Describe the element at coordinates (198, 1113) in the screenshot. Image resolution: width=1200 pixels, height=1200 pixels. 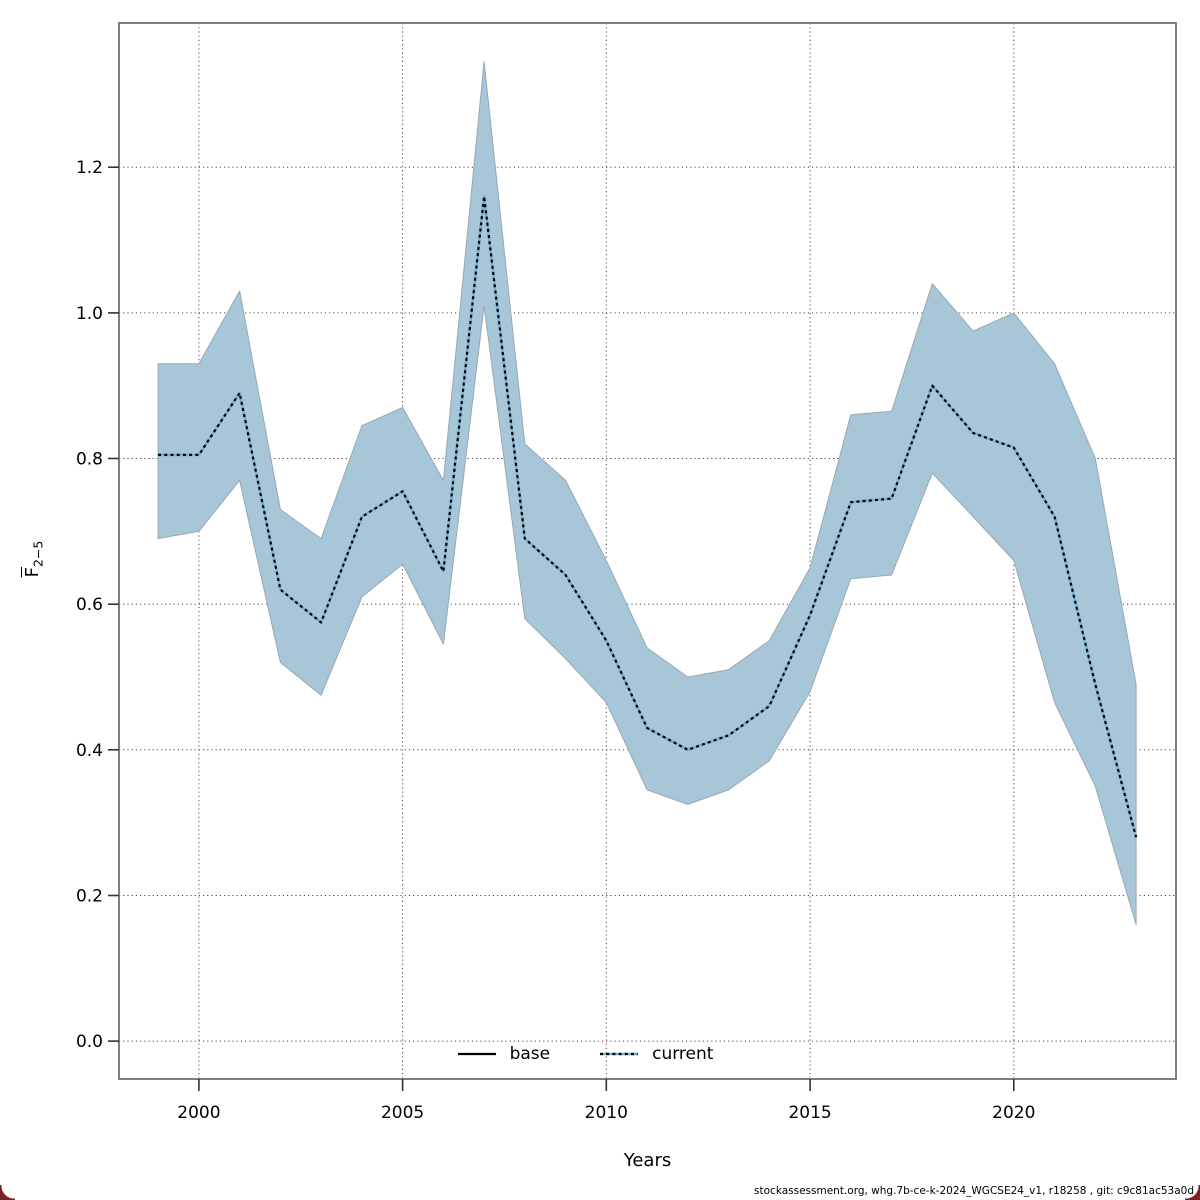
I see `x-tick-label: 2000` at that location.